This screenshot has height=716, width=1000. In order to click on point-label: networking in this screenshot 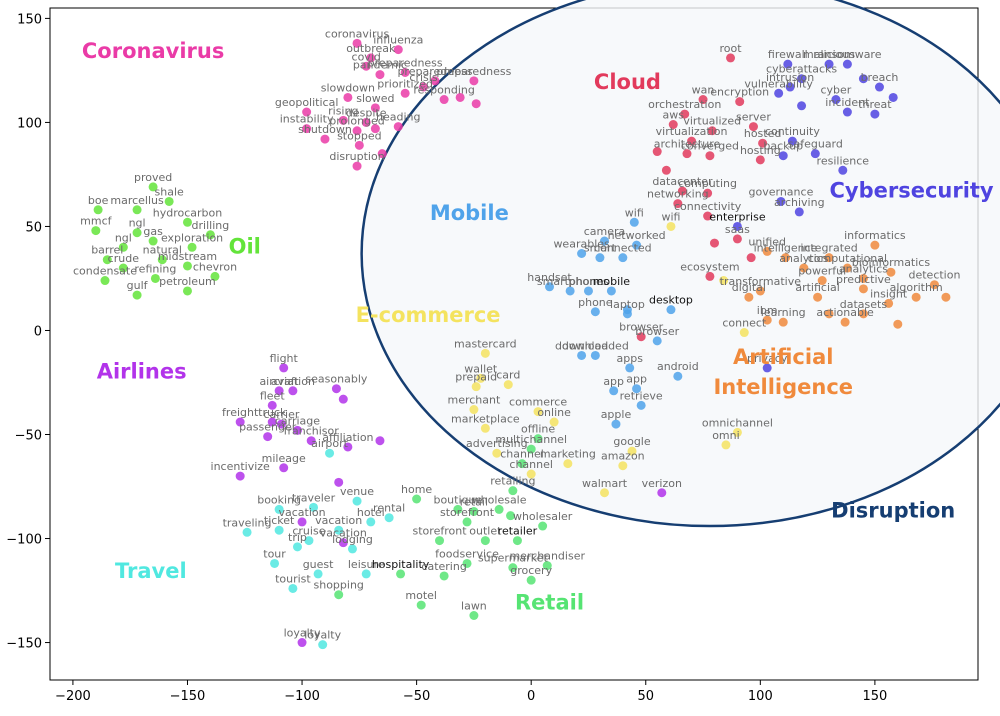, I will do `click(678, 194)`.